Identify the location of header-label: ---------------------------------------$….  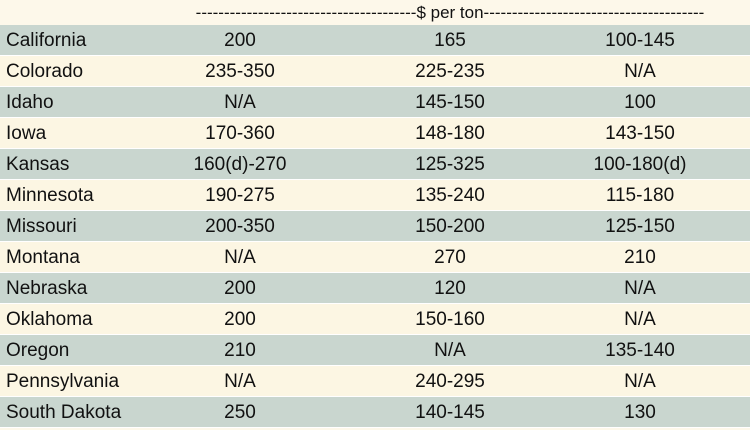
(450, 12).